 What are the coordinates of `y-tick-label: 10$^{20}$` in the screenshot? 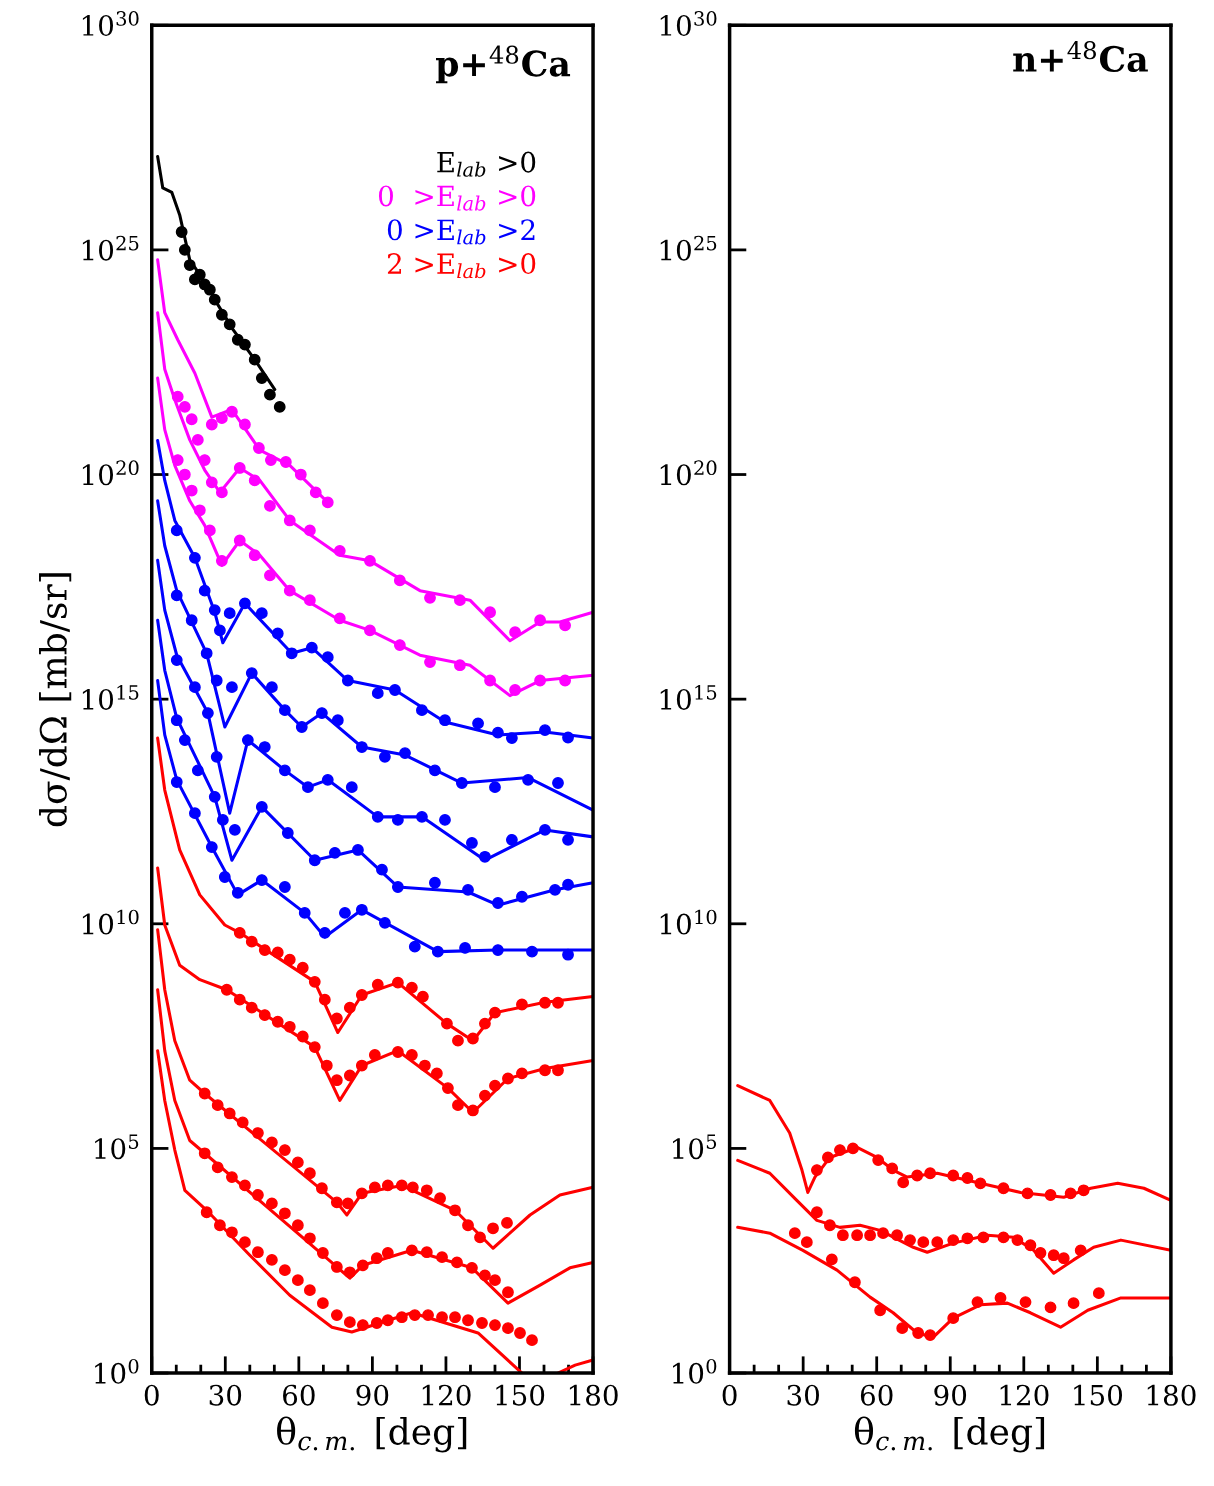 It's located at (110, 473).